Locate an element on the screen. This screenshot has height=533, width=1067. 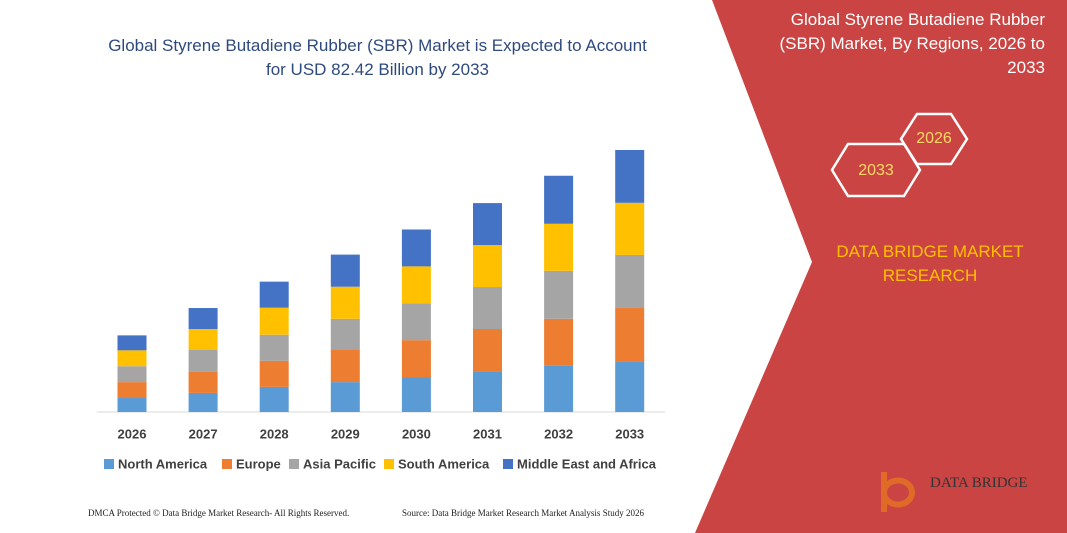
legend-label: Europe is located at coordinates (258, 463).